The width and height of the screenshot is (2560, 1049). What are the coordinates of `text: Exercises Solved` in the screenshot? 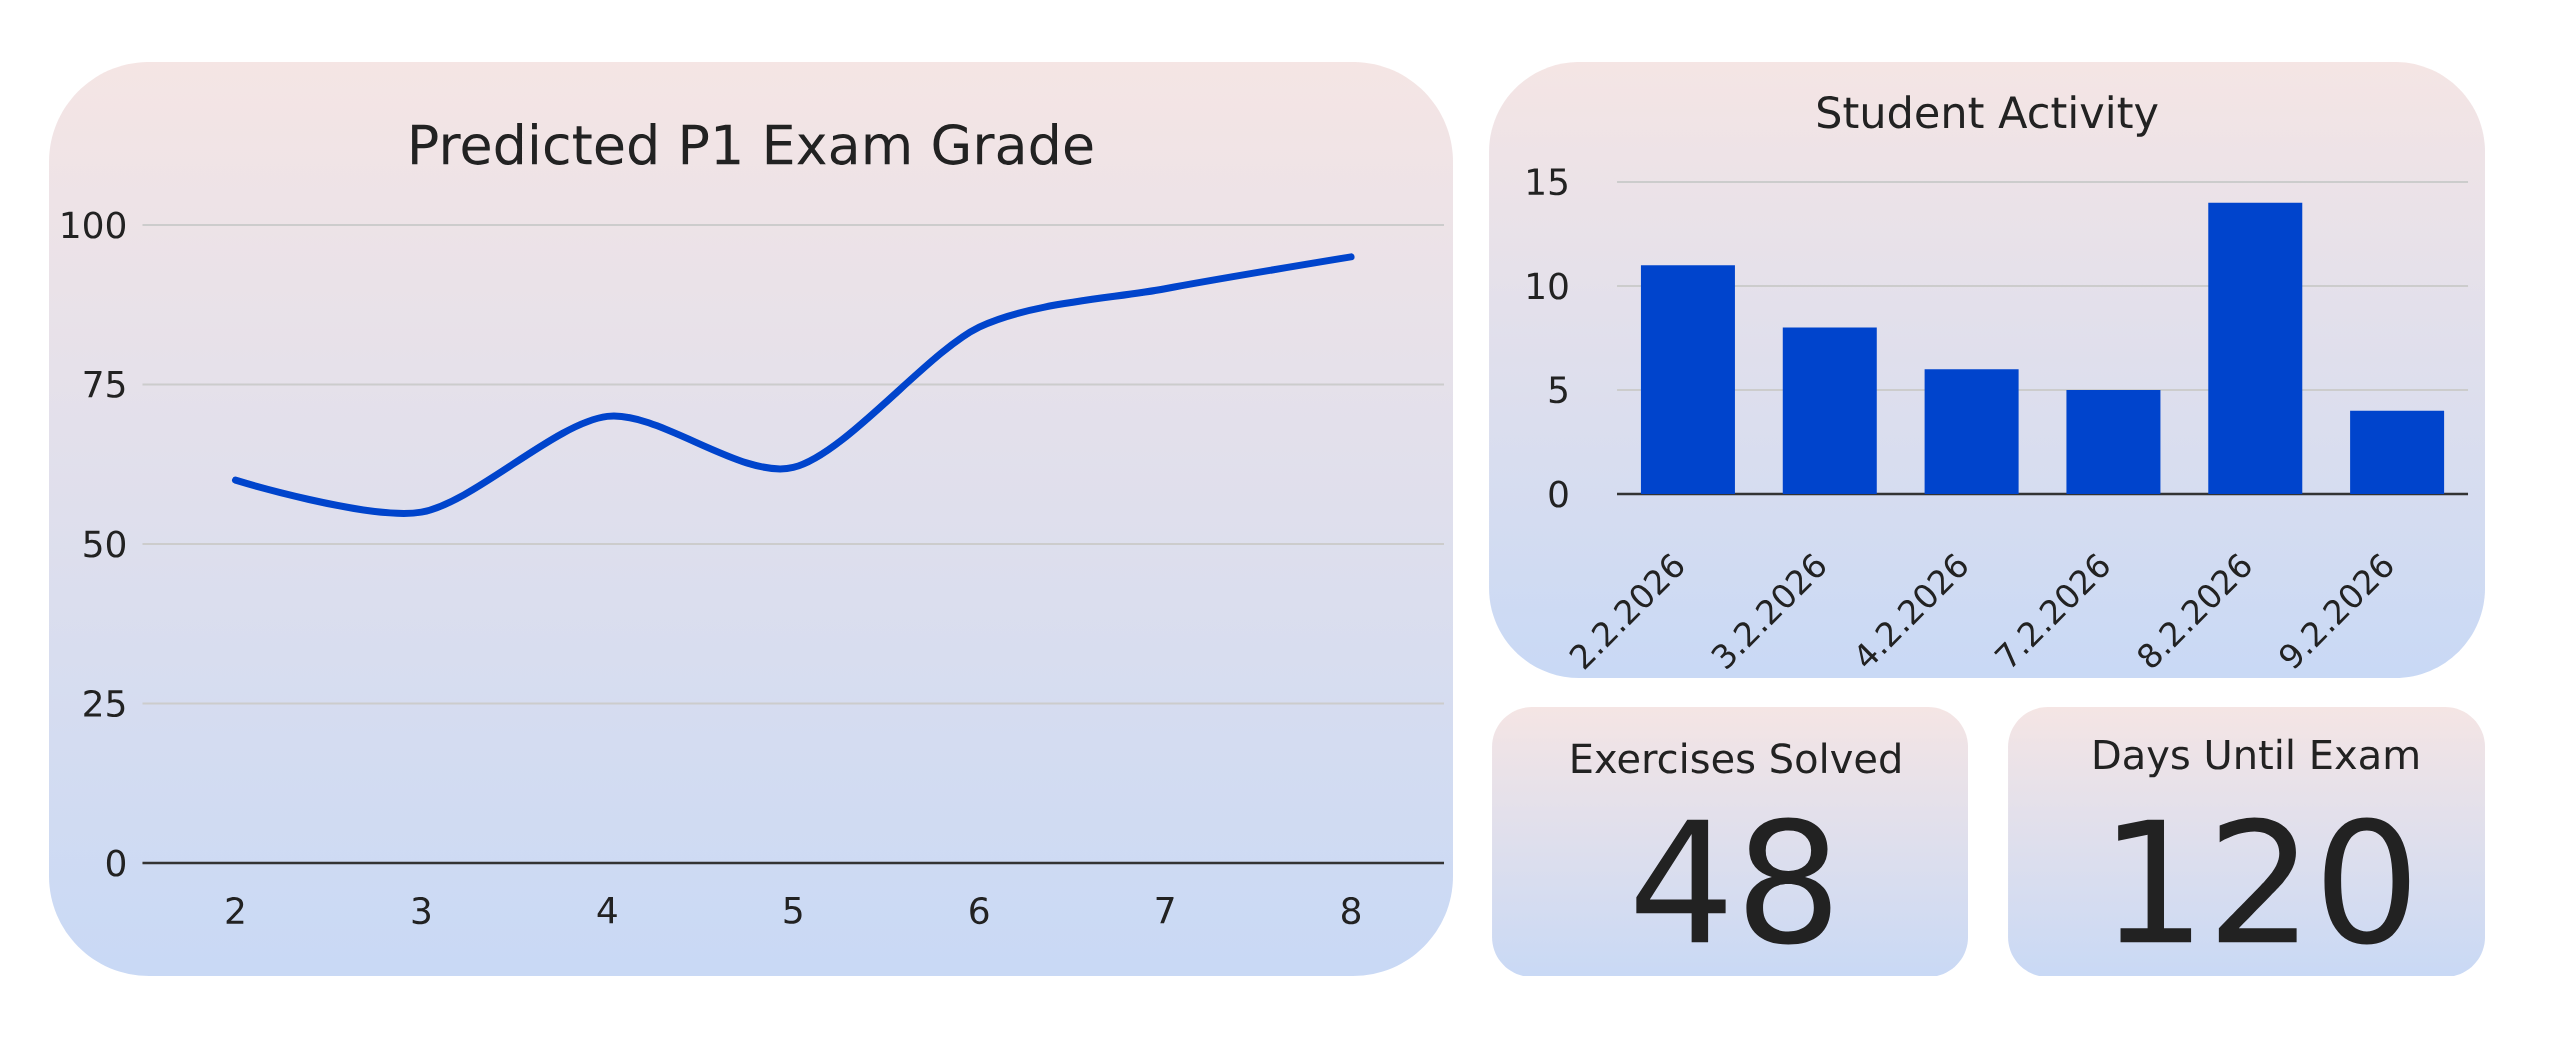 It's located at (1736, 758).